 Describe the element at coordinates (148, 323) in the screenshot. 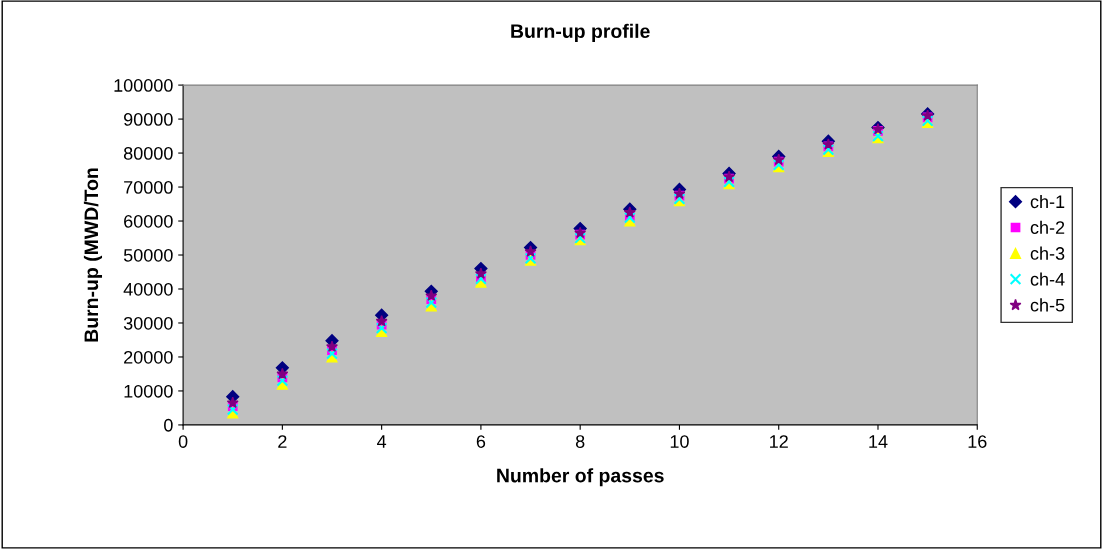

I see `y-tick-label: 30000` at that location.